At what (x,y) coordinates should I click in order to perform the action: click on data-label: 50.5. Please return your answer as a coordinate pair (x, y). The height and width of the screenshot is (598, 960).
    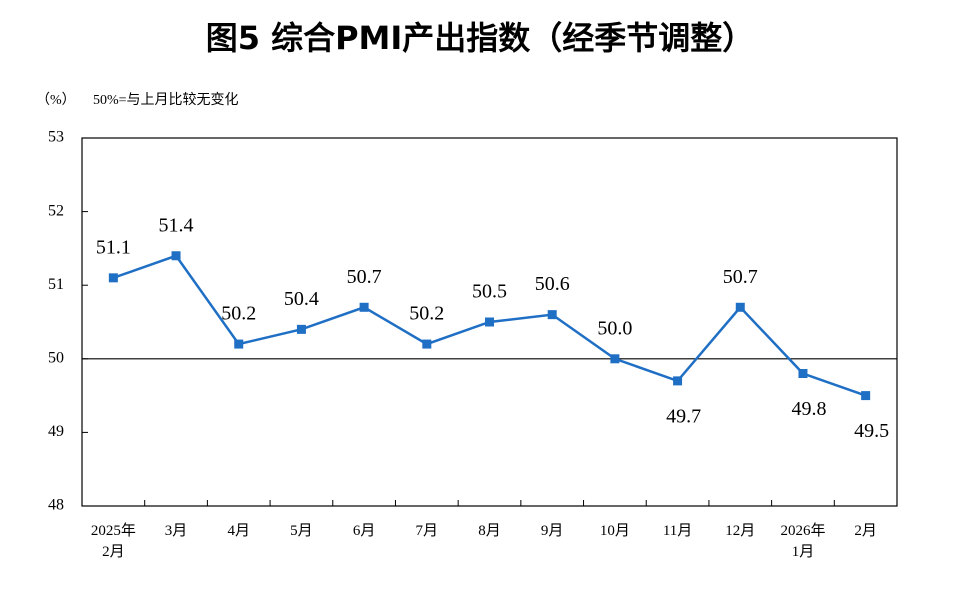
    Looking at the image, I should click on (489, 292).